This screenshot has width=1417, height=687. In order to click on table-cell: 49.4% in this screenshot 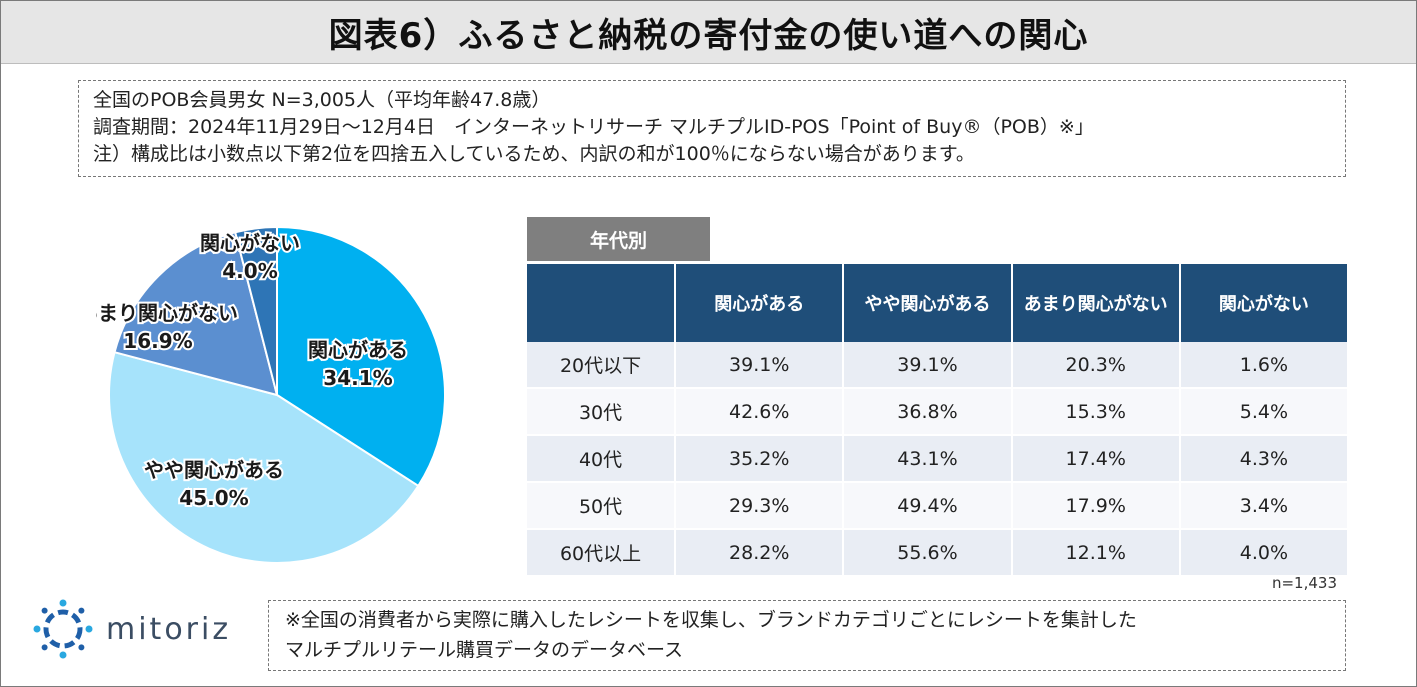, I will do `click(928, 506)`.